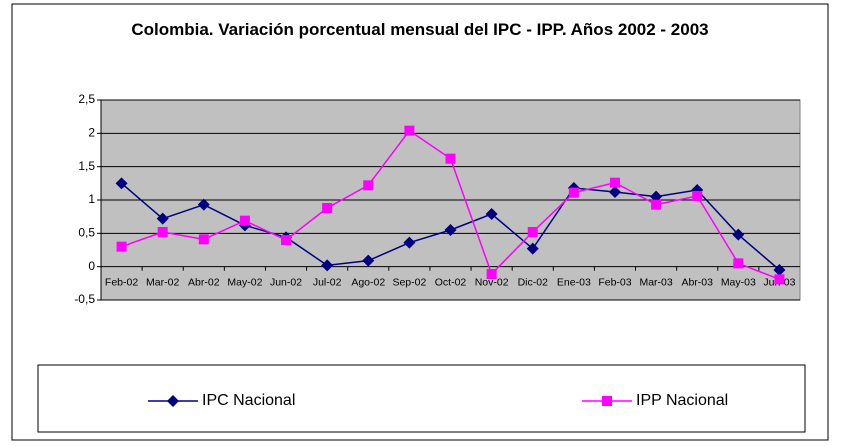 The image size is (841, 448). Describe the element at coordinates (368, 282) in the screenshot. I see `x-tick-label: Ago-02` at that location.